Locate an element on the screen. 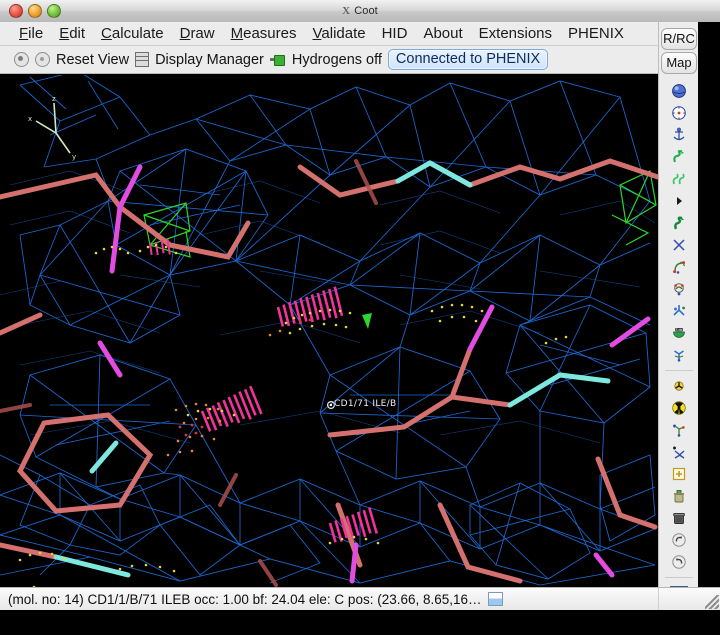  place-atom-at-pointer-icon is located at coordinates (679, 474).